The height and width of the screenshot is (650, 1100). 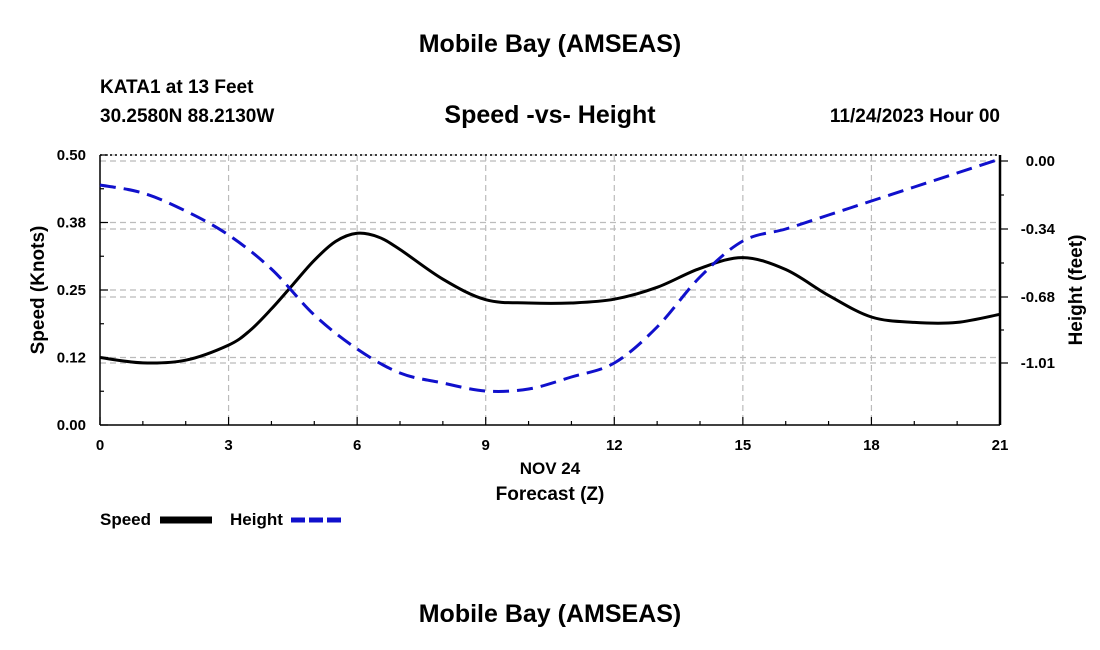 What do you see at coordinates (357, 445) in the screenshot?
I see `x-tick-label: 6` at bounding box center [357, 445].